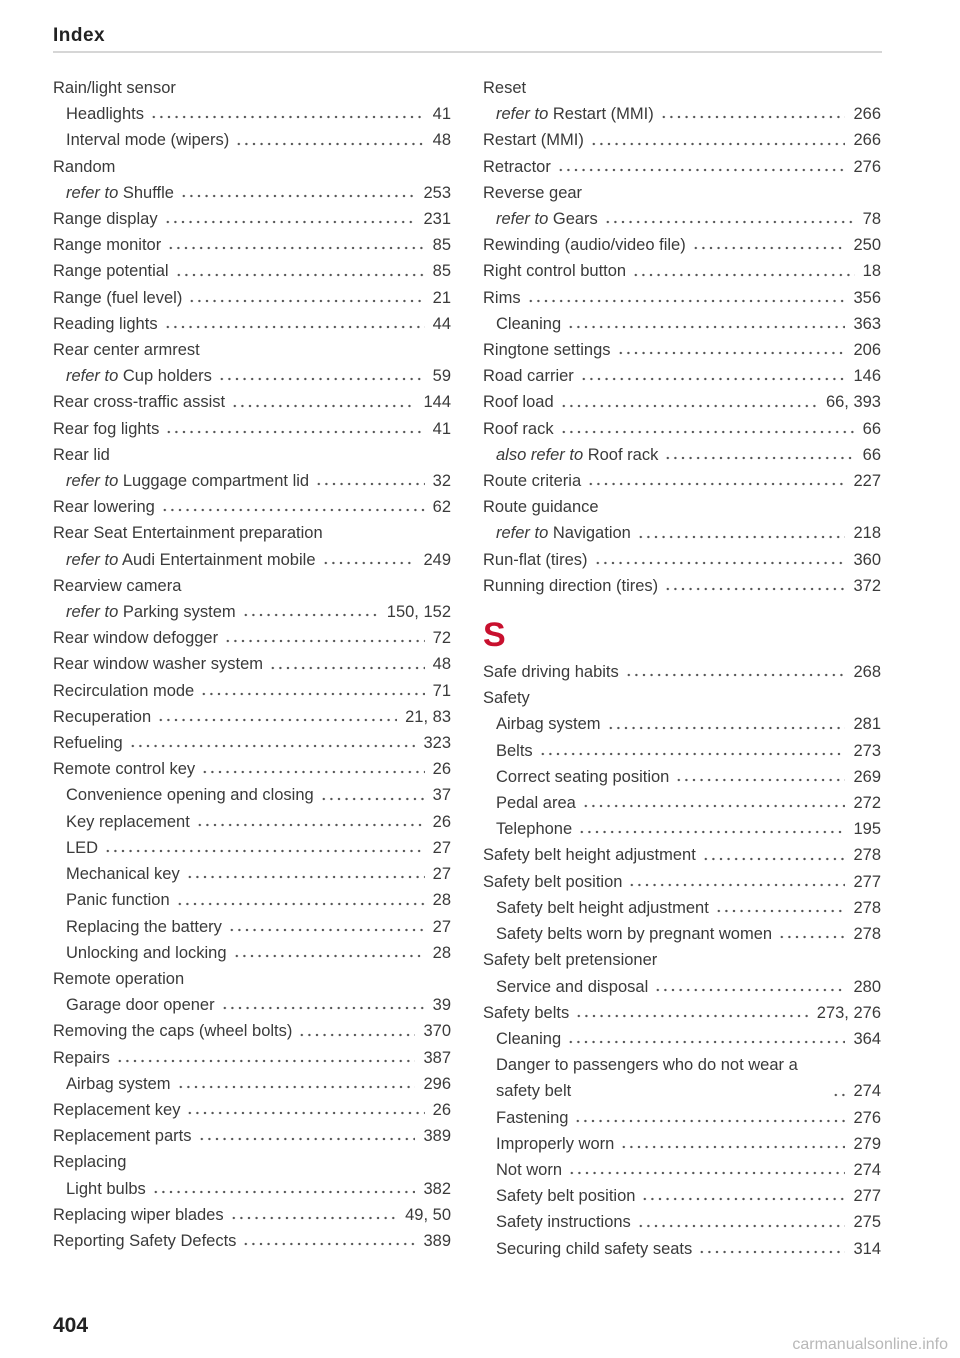 This screenshot has width=960, height=1358. I want to click on index-subentry: Safety belt height adjustment 278, so click(682, 908).